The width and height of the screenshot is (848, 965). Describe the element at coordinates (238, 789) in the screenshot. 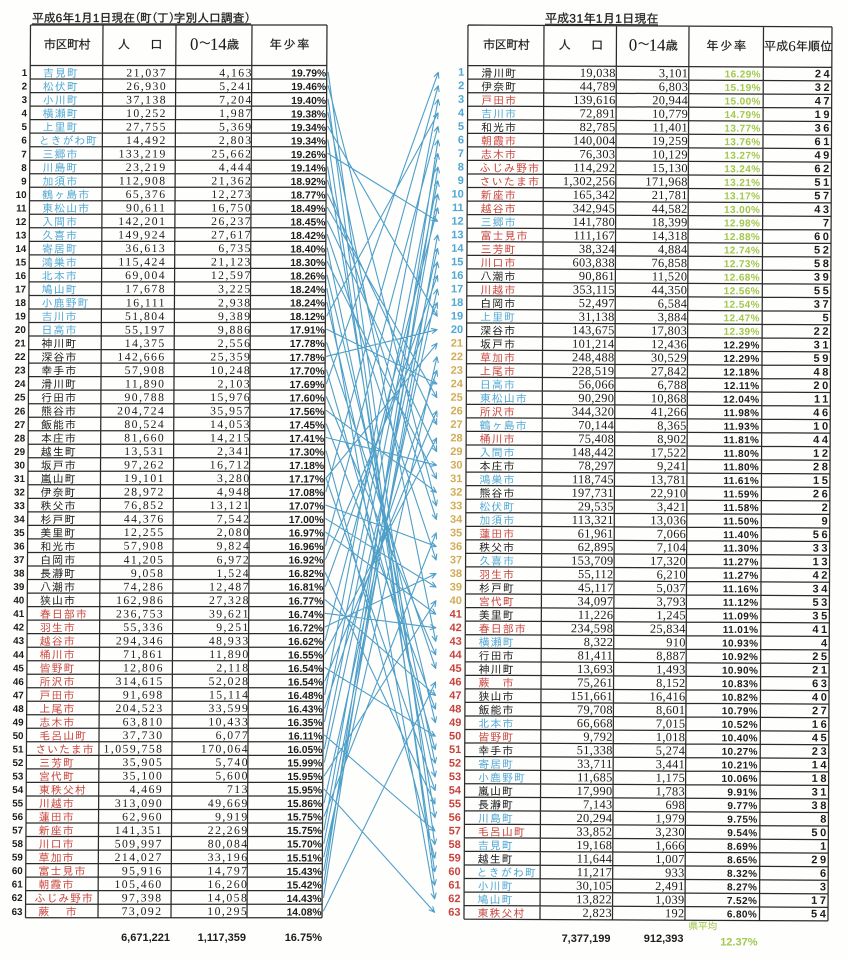

I see `svg-text: 713` at that location.